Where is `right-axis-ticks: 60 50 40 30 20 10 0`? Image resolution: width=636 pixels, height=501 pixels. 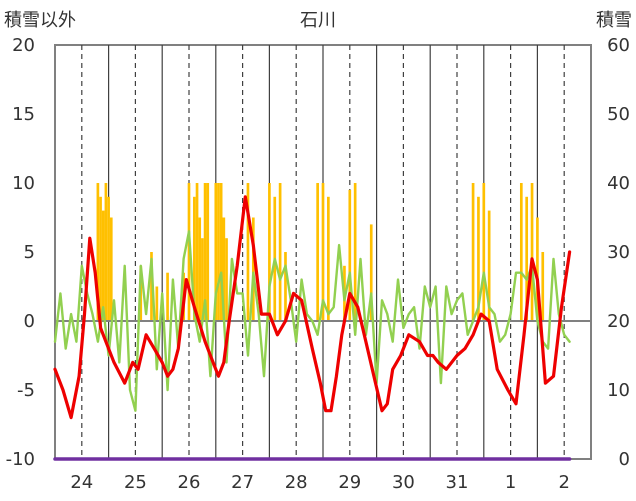 right-axis-ticks: 60 50 40 30 20 10 0 is located at coordinates (618, 252).